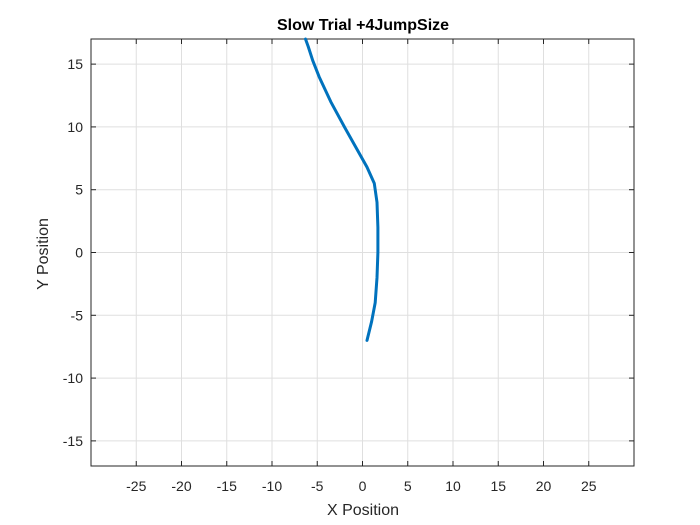  I want to click on x-tick-label: -20, so click(181, 486).